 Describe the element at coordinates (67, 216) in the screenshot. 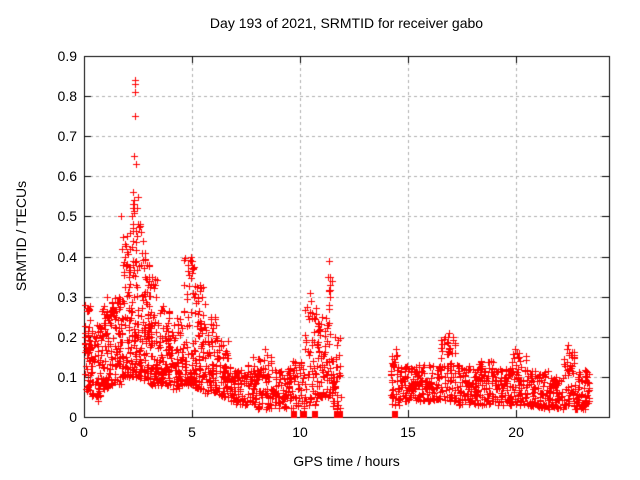

I see `y-tick-label: 0.5` at that location.